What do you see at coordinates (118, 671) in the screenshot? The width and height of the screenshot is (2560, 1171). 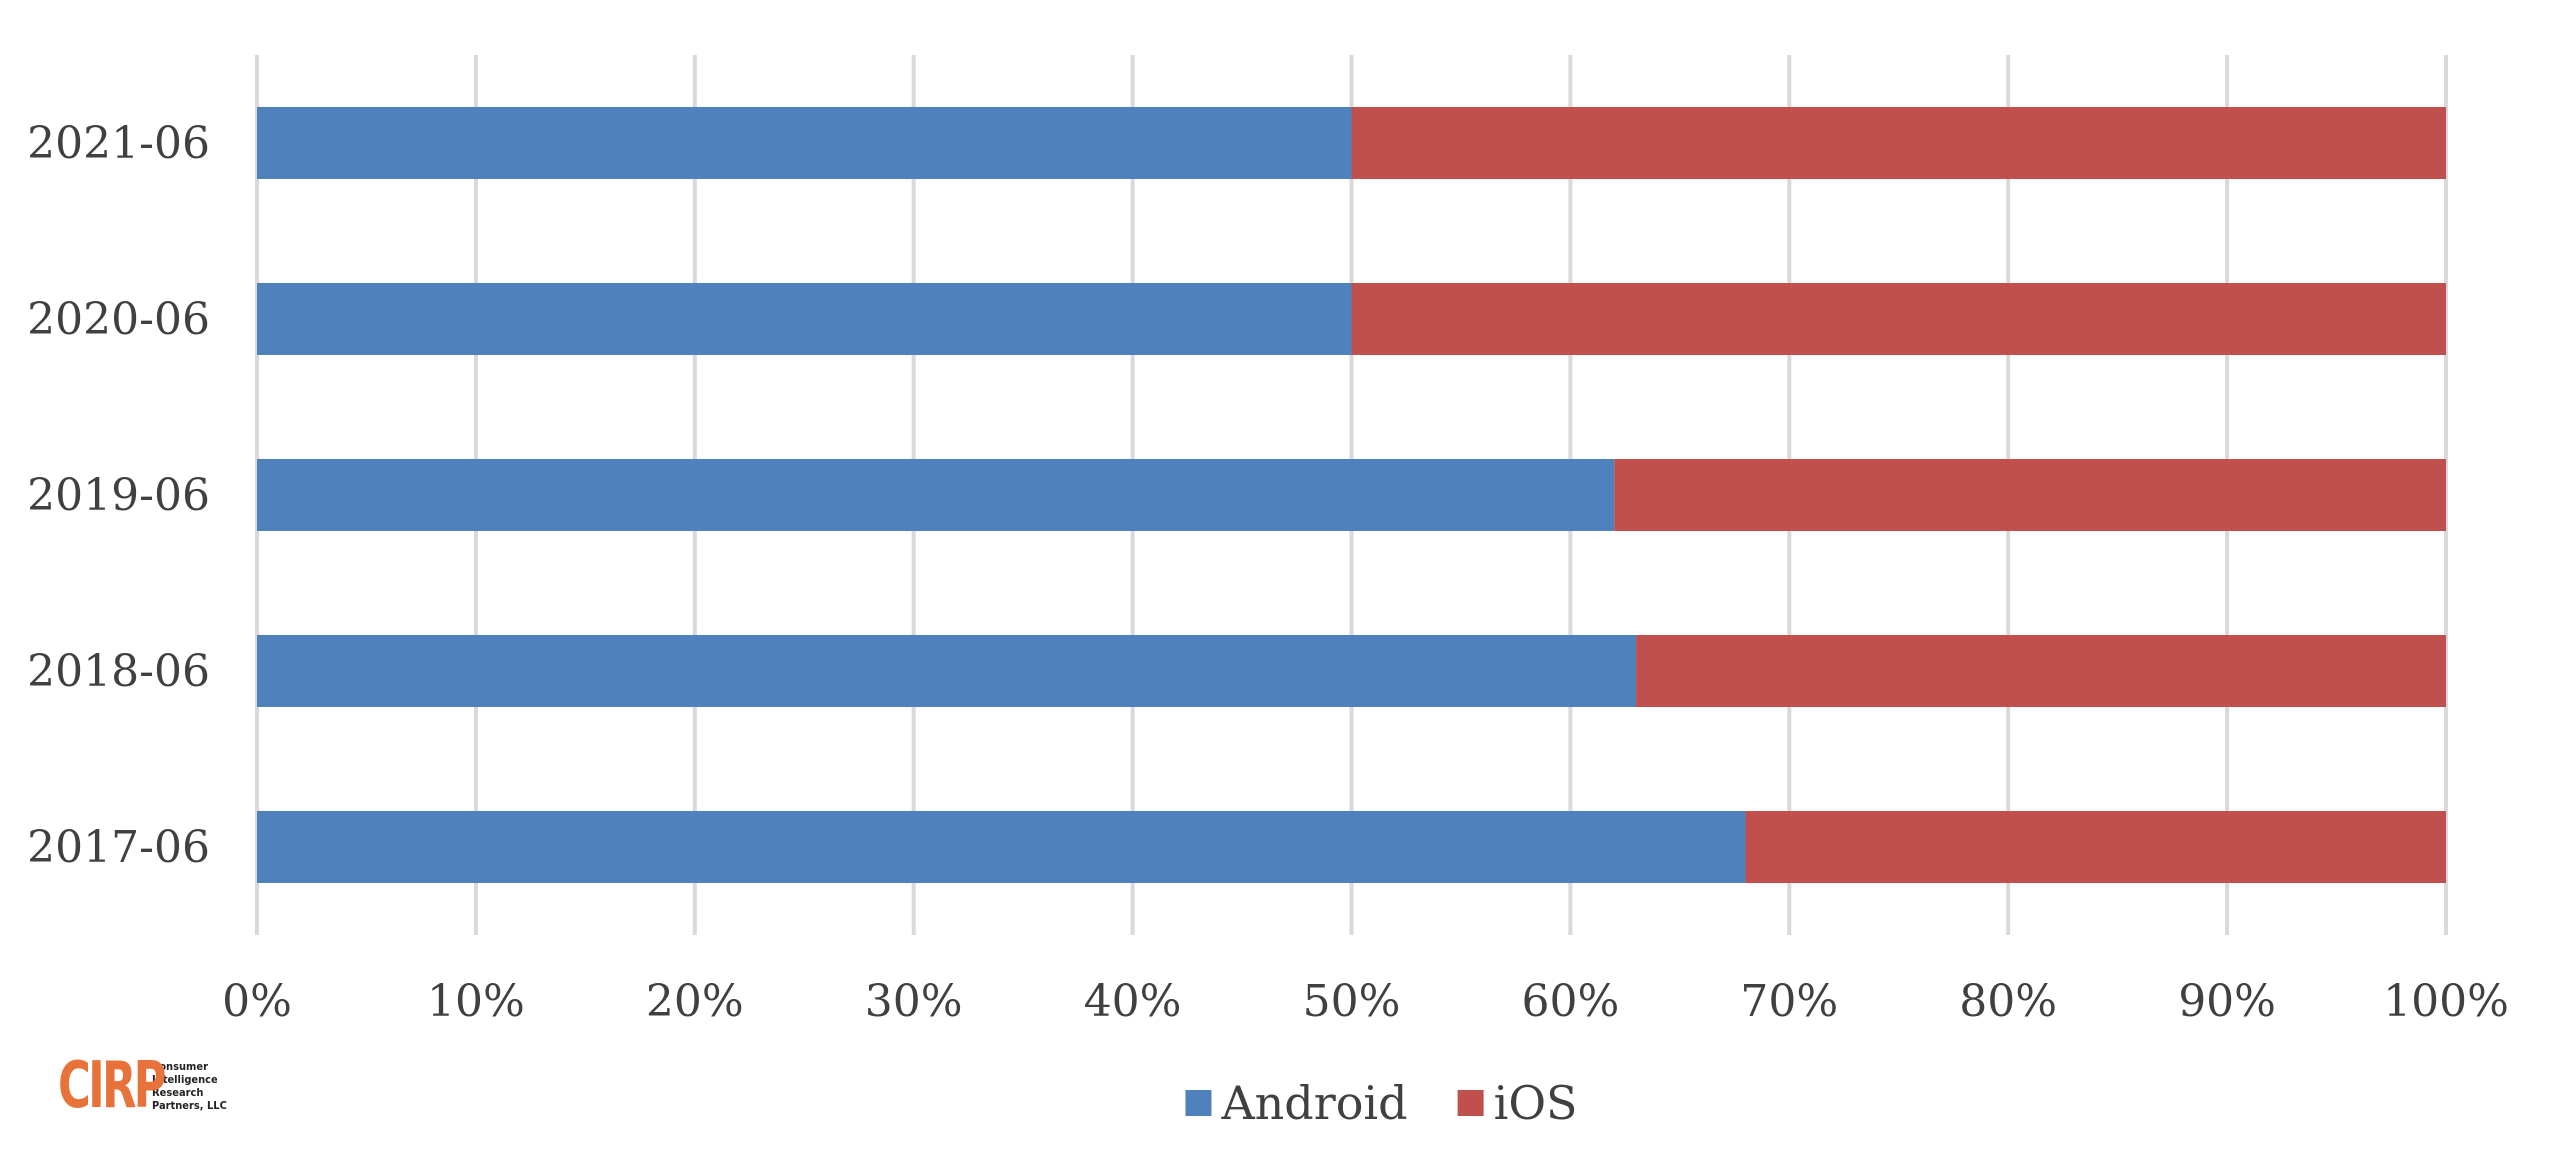 I see `category-label: 2018-06` at bounding box center [118, 671].